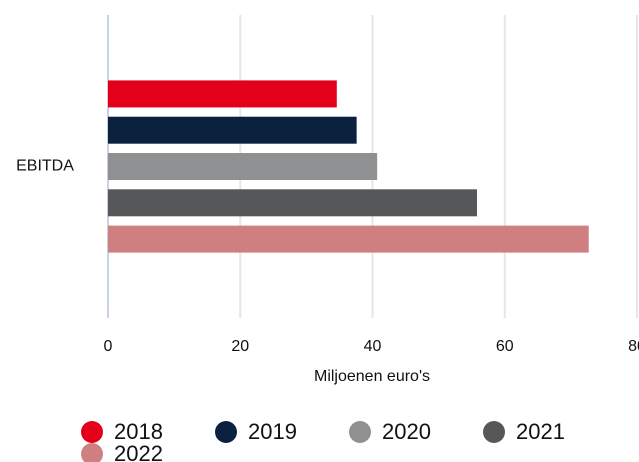 Image resolution: width=639 pixels, height=462 pixels. Describe the element at coordinates (372, 376) in the screenshot. I see `x-axis-label: Miljoenen euro's` at that location.